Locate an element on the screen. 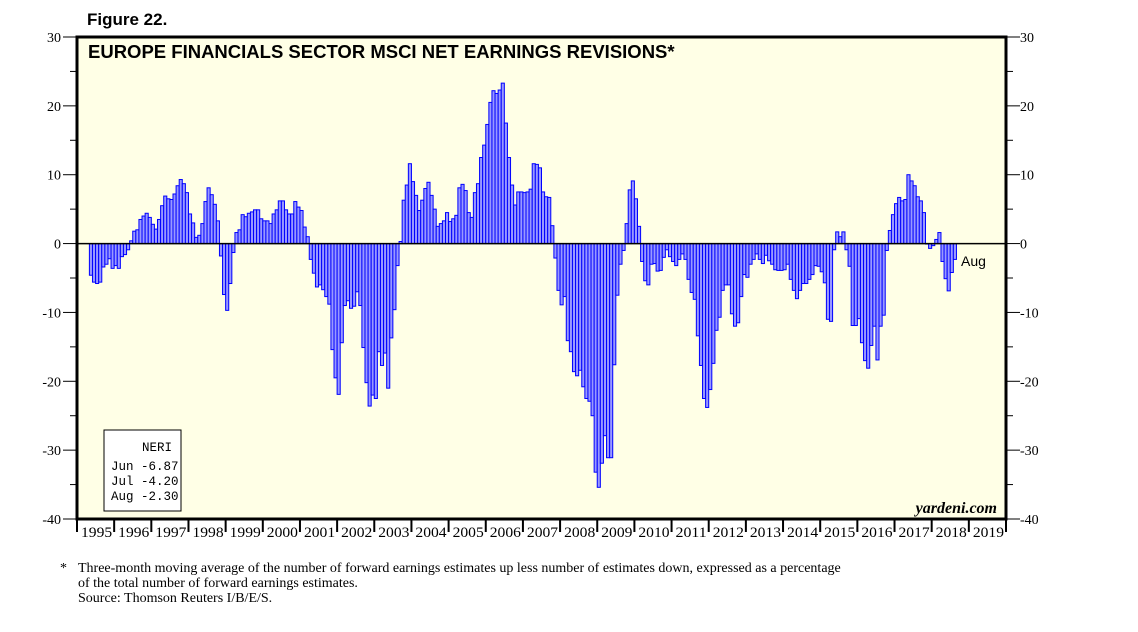 This screenshot has height=632, width=1138. legend-title: NERI is located at coordinates (157, 448).